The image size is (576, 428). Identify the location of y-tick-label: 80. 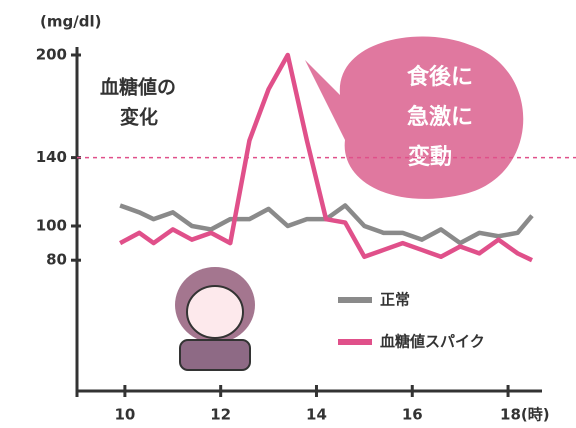
(56, 260).